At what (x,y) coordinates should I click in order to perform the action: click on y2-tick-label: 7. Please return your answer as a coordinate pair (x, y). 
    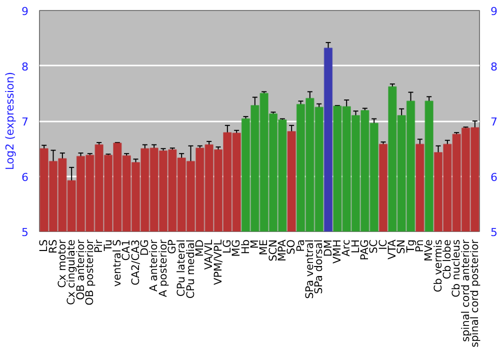
    Looking at the image, I should click on (494, 122).